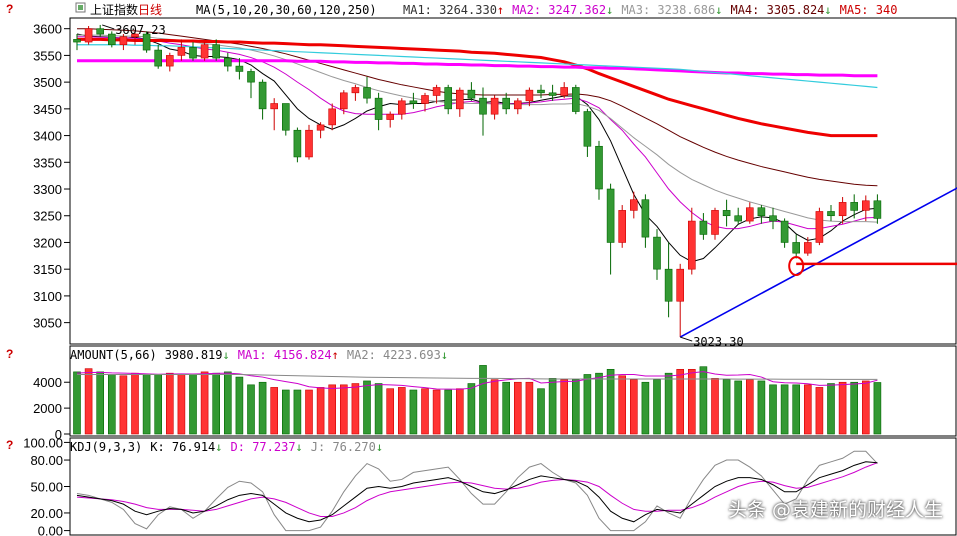 The image size is (957, 536). I want to click on kdj-d-arrow: ↓, so click(299, 447).